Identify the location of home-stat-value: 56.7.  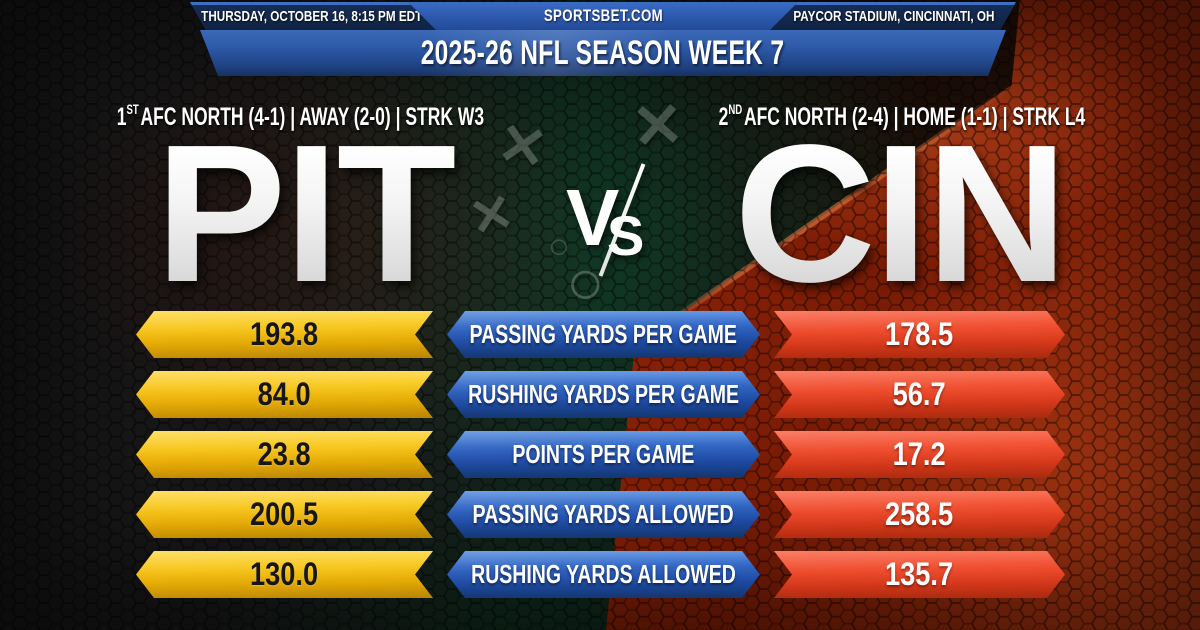
(919, 394).